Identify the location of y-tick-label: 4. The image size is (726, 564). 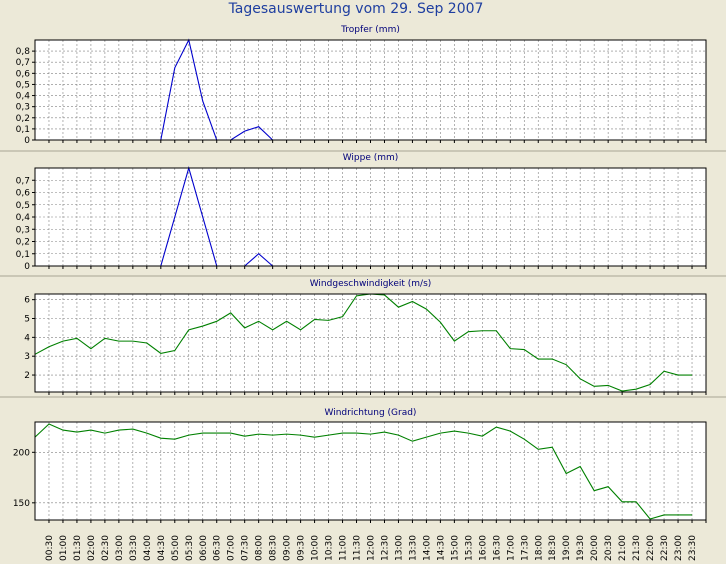
(27, 338).